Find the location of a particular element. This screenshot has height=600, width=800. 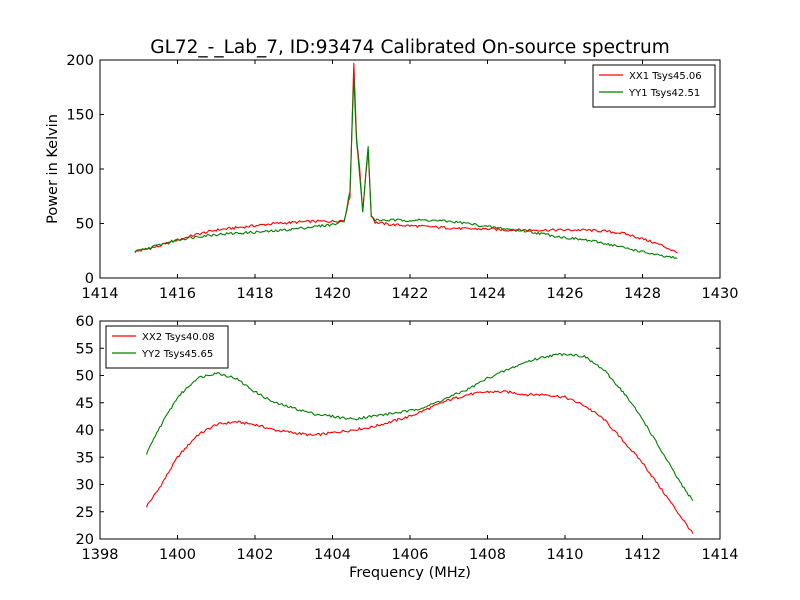

y-tick-label: 55 is located at coordinates (85, 349).